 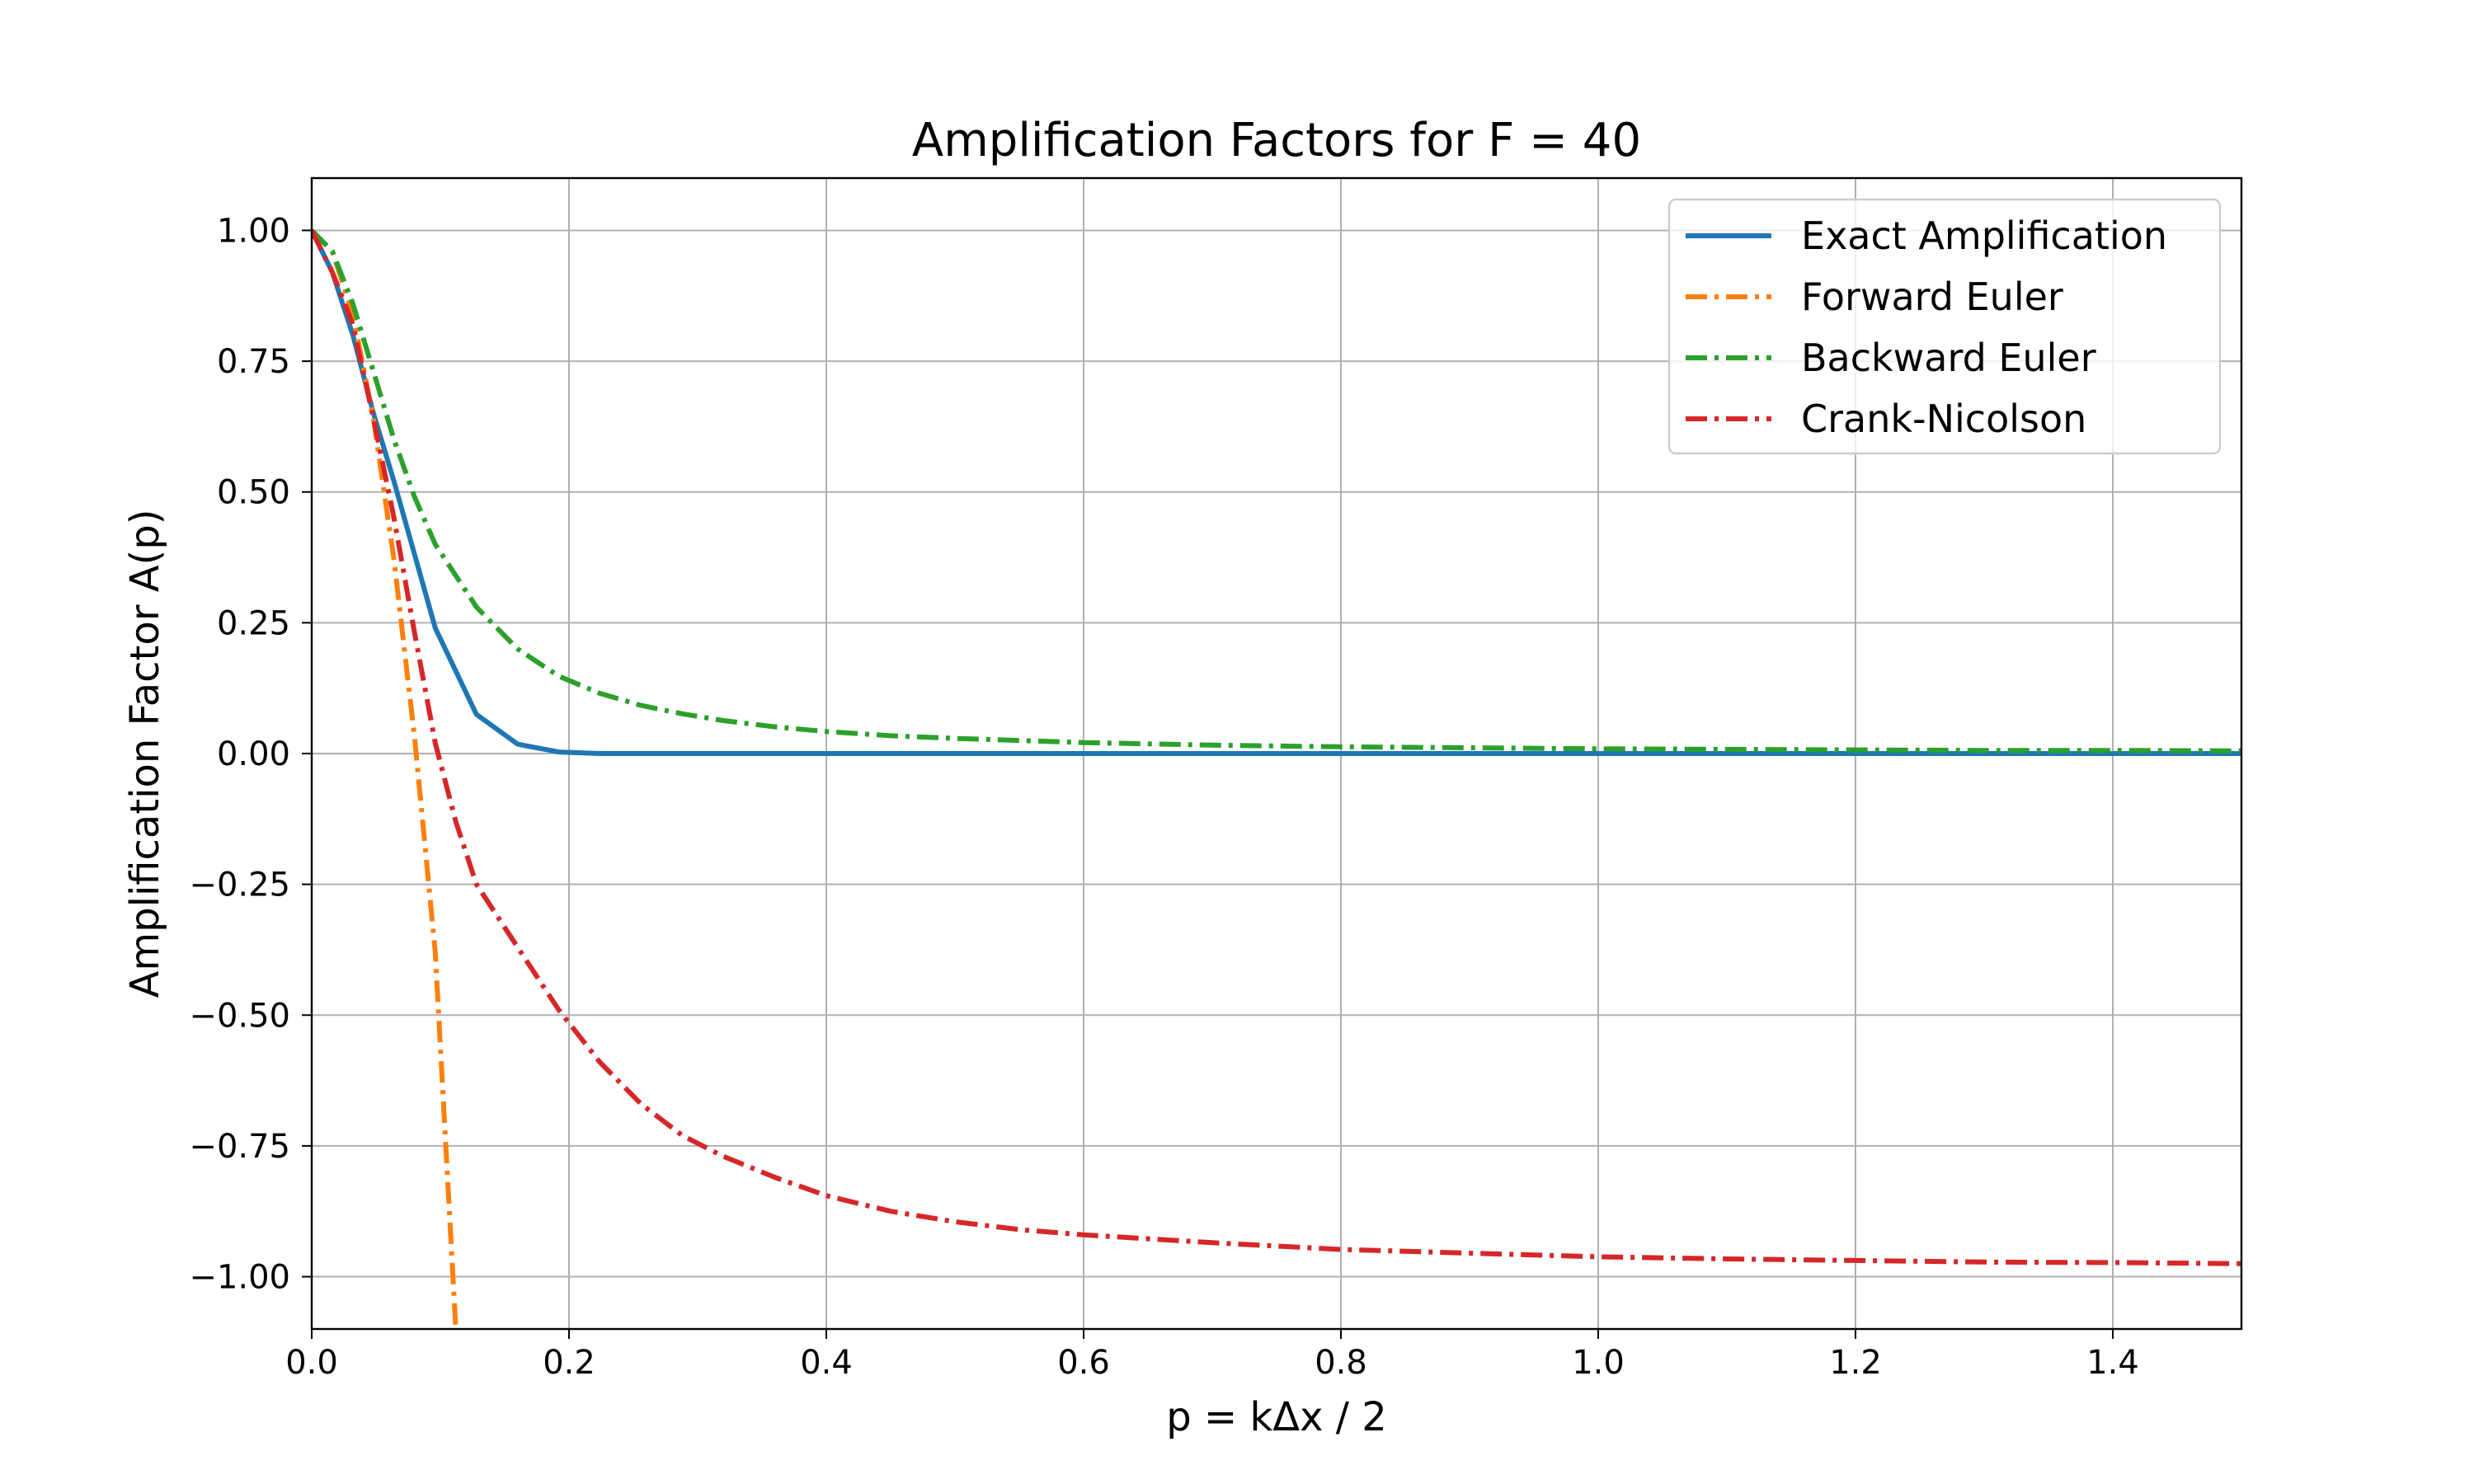 I want to click on legend-label: Crank-Nicolson, so click(x=1943, y=419).